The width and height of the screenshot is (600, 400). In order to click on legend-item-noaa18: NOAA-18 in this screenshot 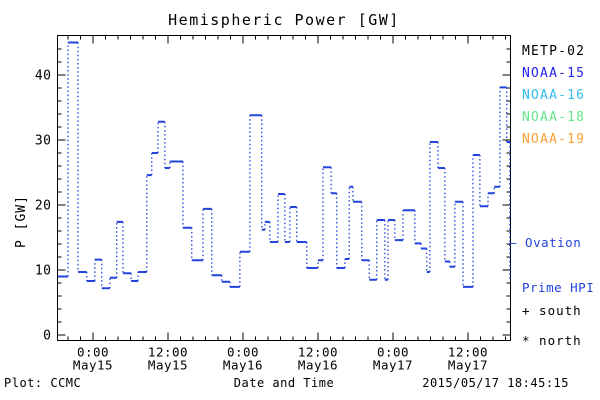, I will do `click(554, 117)`.